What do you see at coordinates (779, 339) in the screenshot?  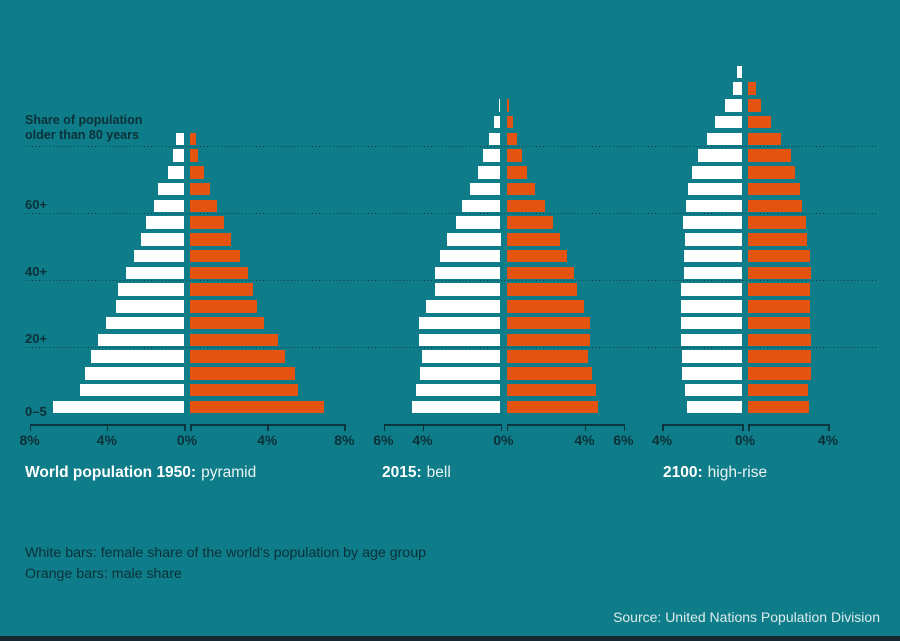 I see `bar-male-20–25` at bounding box center [779, 339].